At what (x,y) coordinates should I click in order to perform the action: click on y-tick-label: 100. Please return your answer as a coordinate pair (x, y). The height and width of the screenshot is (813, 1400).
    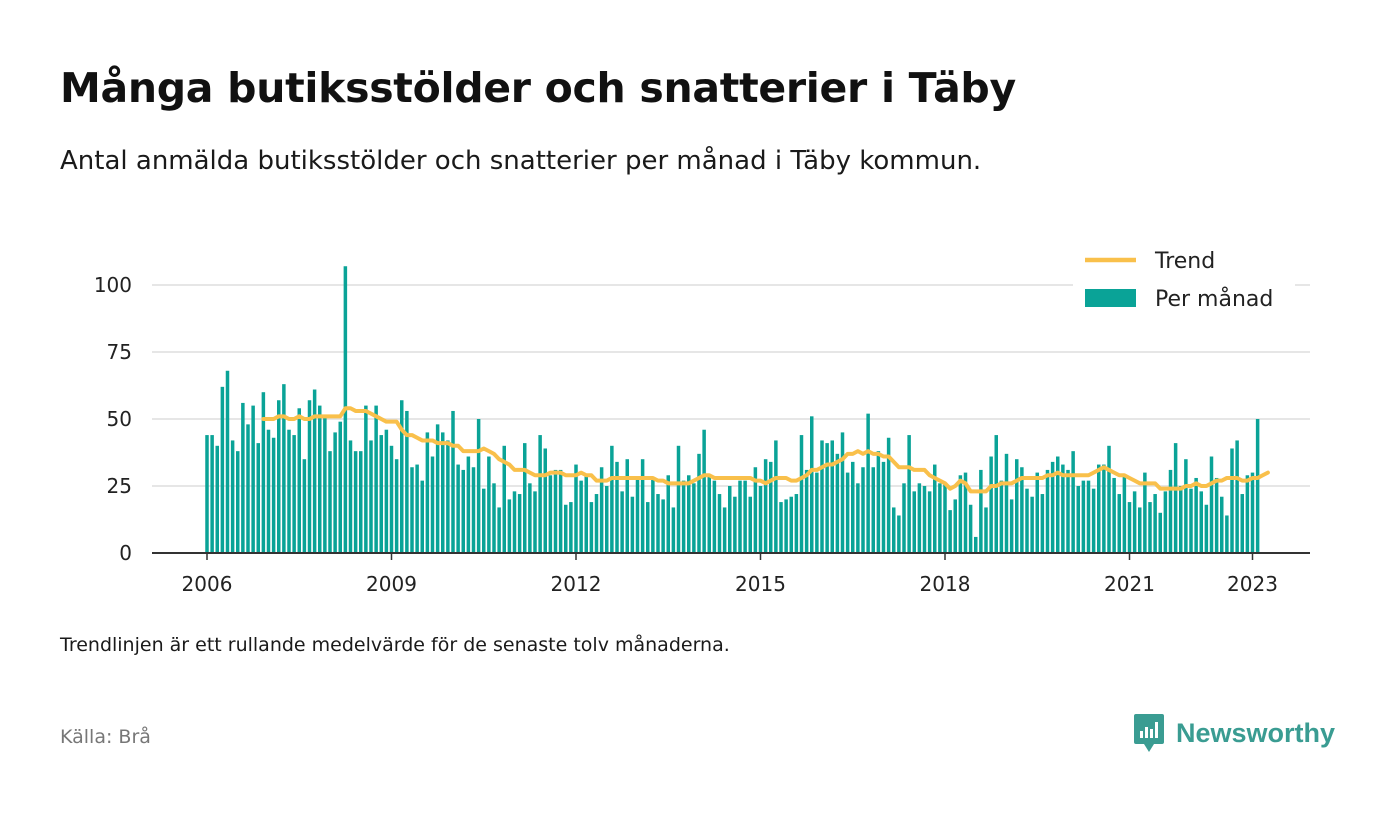
    Looking at the image, I should click on (113, 285).